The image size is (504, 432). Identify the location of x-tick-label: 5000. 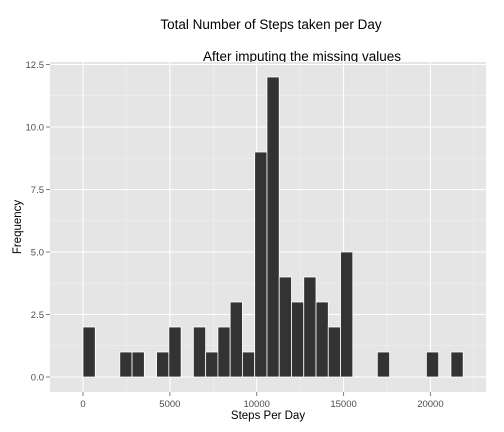
(169, 404).